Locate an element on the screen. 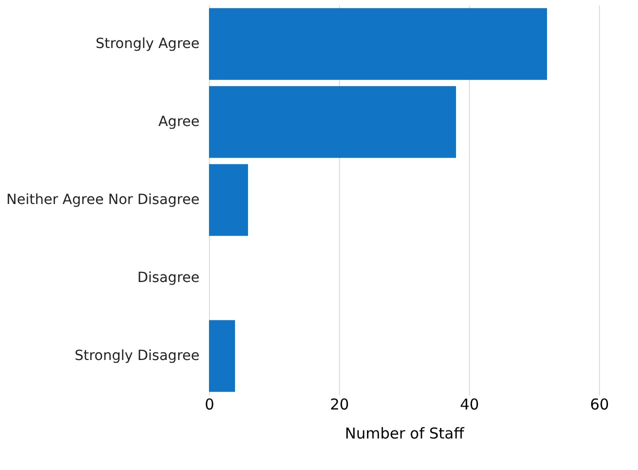  y-tick-label: Neither Agree Nor Disagree is located at coordinates (103, 200).